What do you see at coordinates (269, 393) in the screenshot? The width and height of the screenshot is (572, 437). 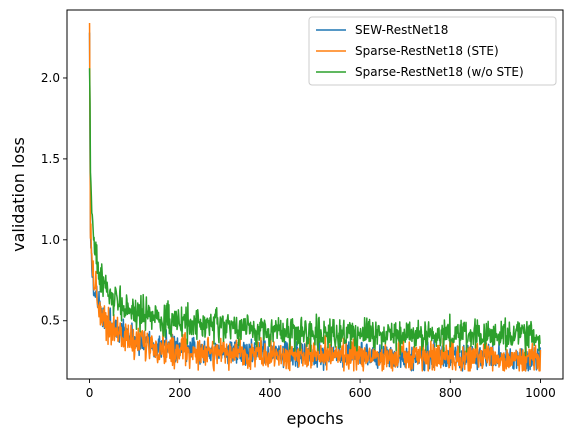 I see `x-tick-label: 400` at bounding box center [269, 393].